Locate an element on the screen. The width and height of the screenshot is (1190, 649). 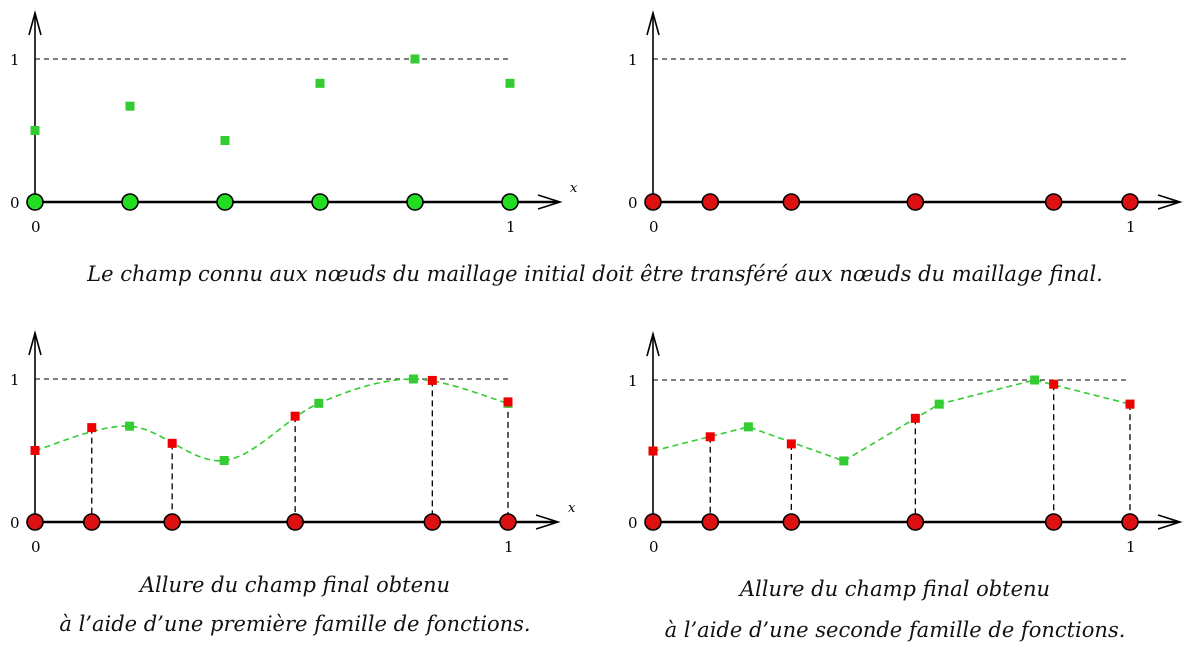
caption-left-line1: Allure du champ final obtenu is located at coordinates (295, 585).